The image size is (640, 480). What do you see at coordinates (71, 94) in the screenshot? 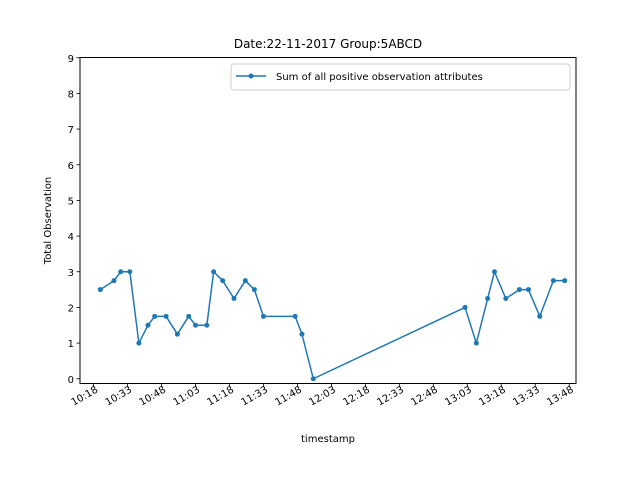
I see `y-tick-label: 8` at bounding box center [71, 94].